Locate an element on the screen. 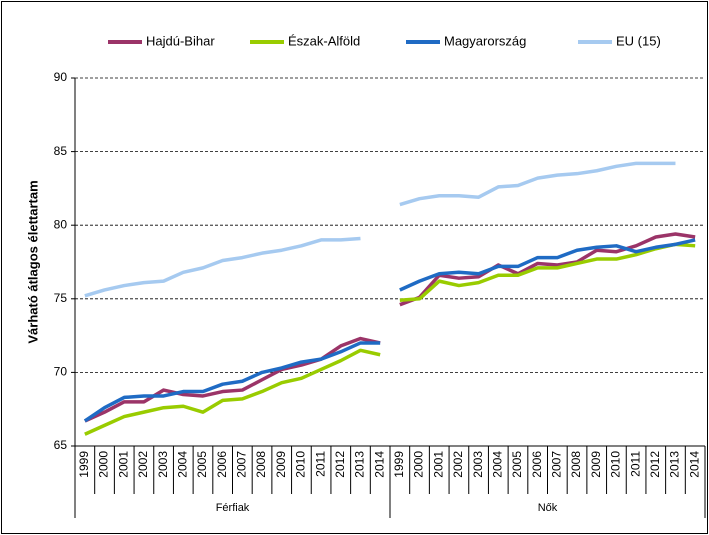 This screenshot has width=709, height=535. y-tick-label: 90 is located at coordinates (61, 77).